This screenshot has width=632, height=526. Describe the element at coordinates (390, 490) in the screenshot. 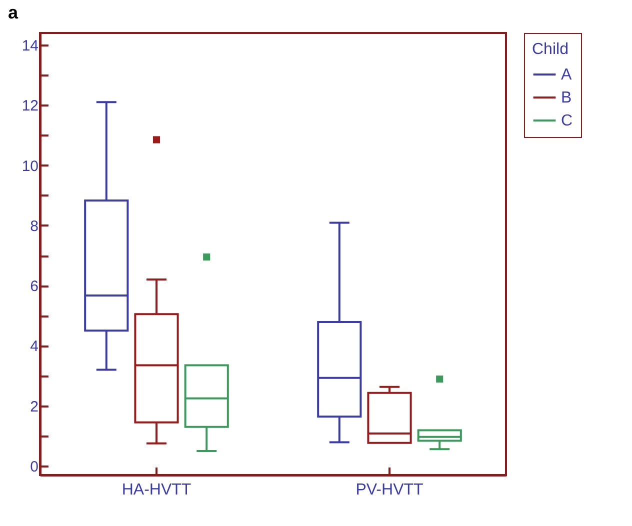

I see `x-tick-label: PV-HVTT` at that location.